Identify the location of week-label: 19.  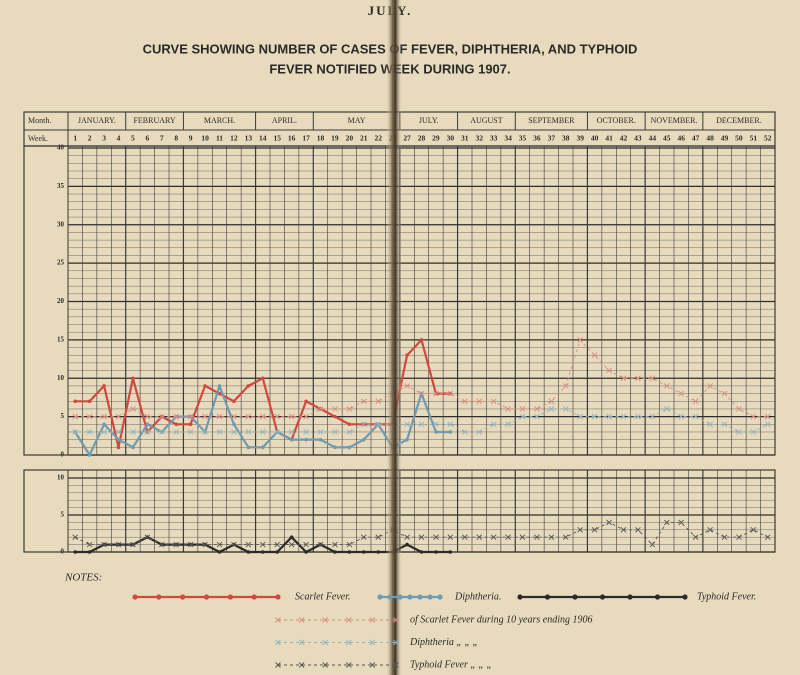
(335, 138).